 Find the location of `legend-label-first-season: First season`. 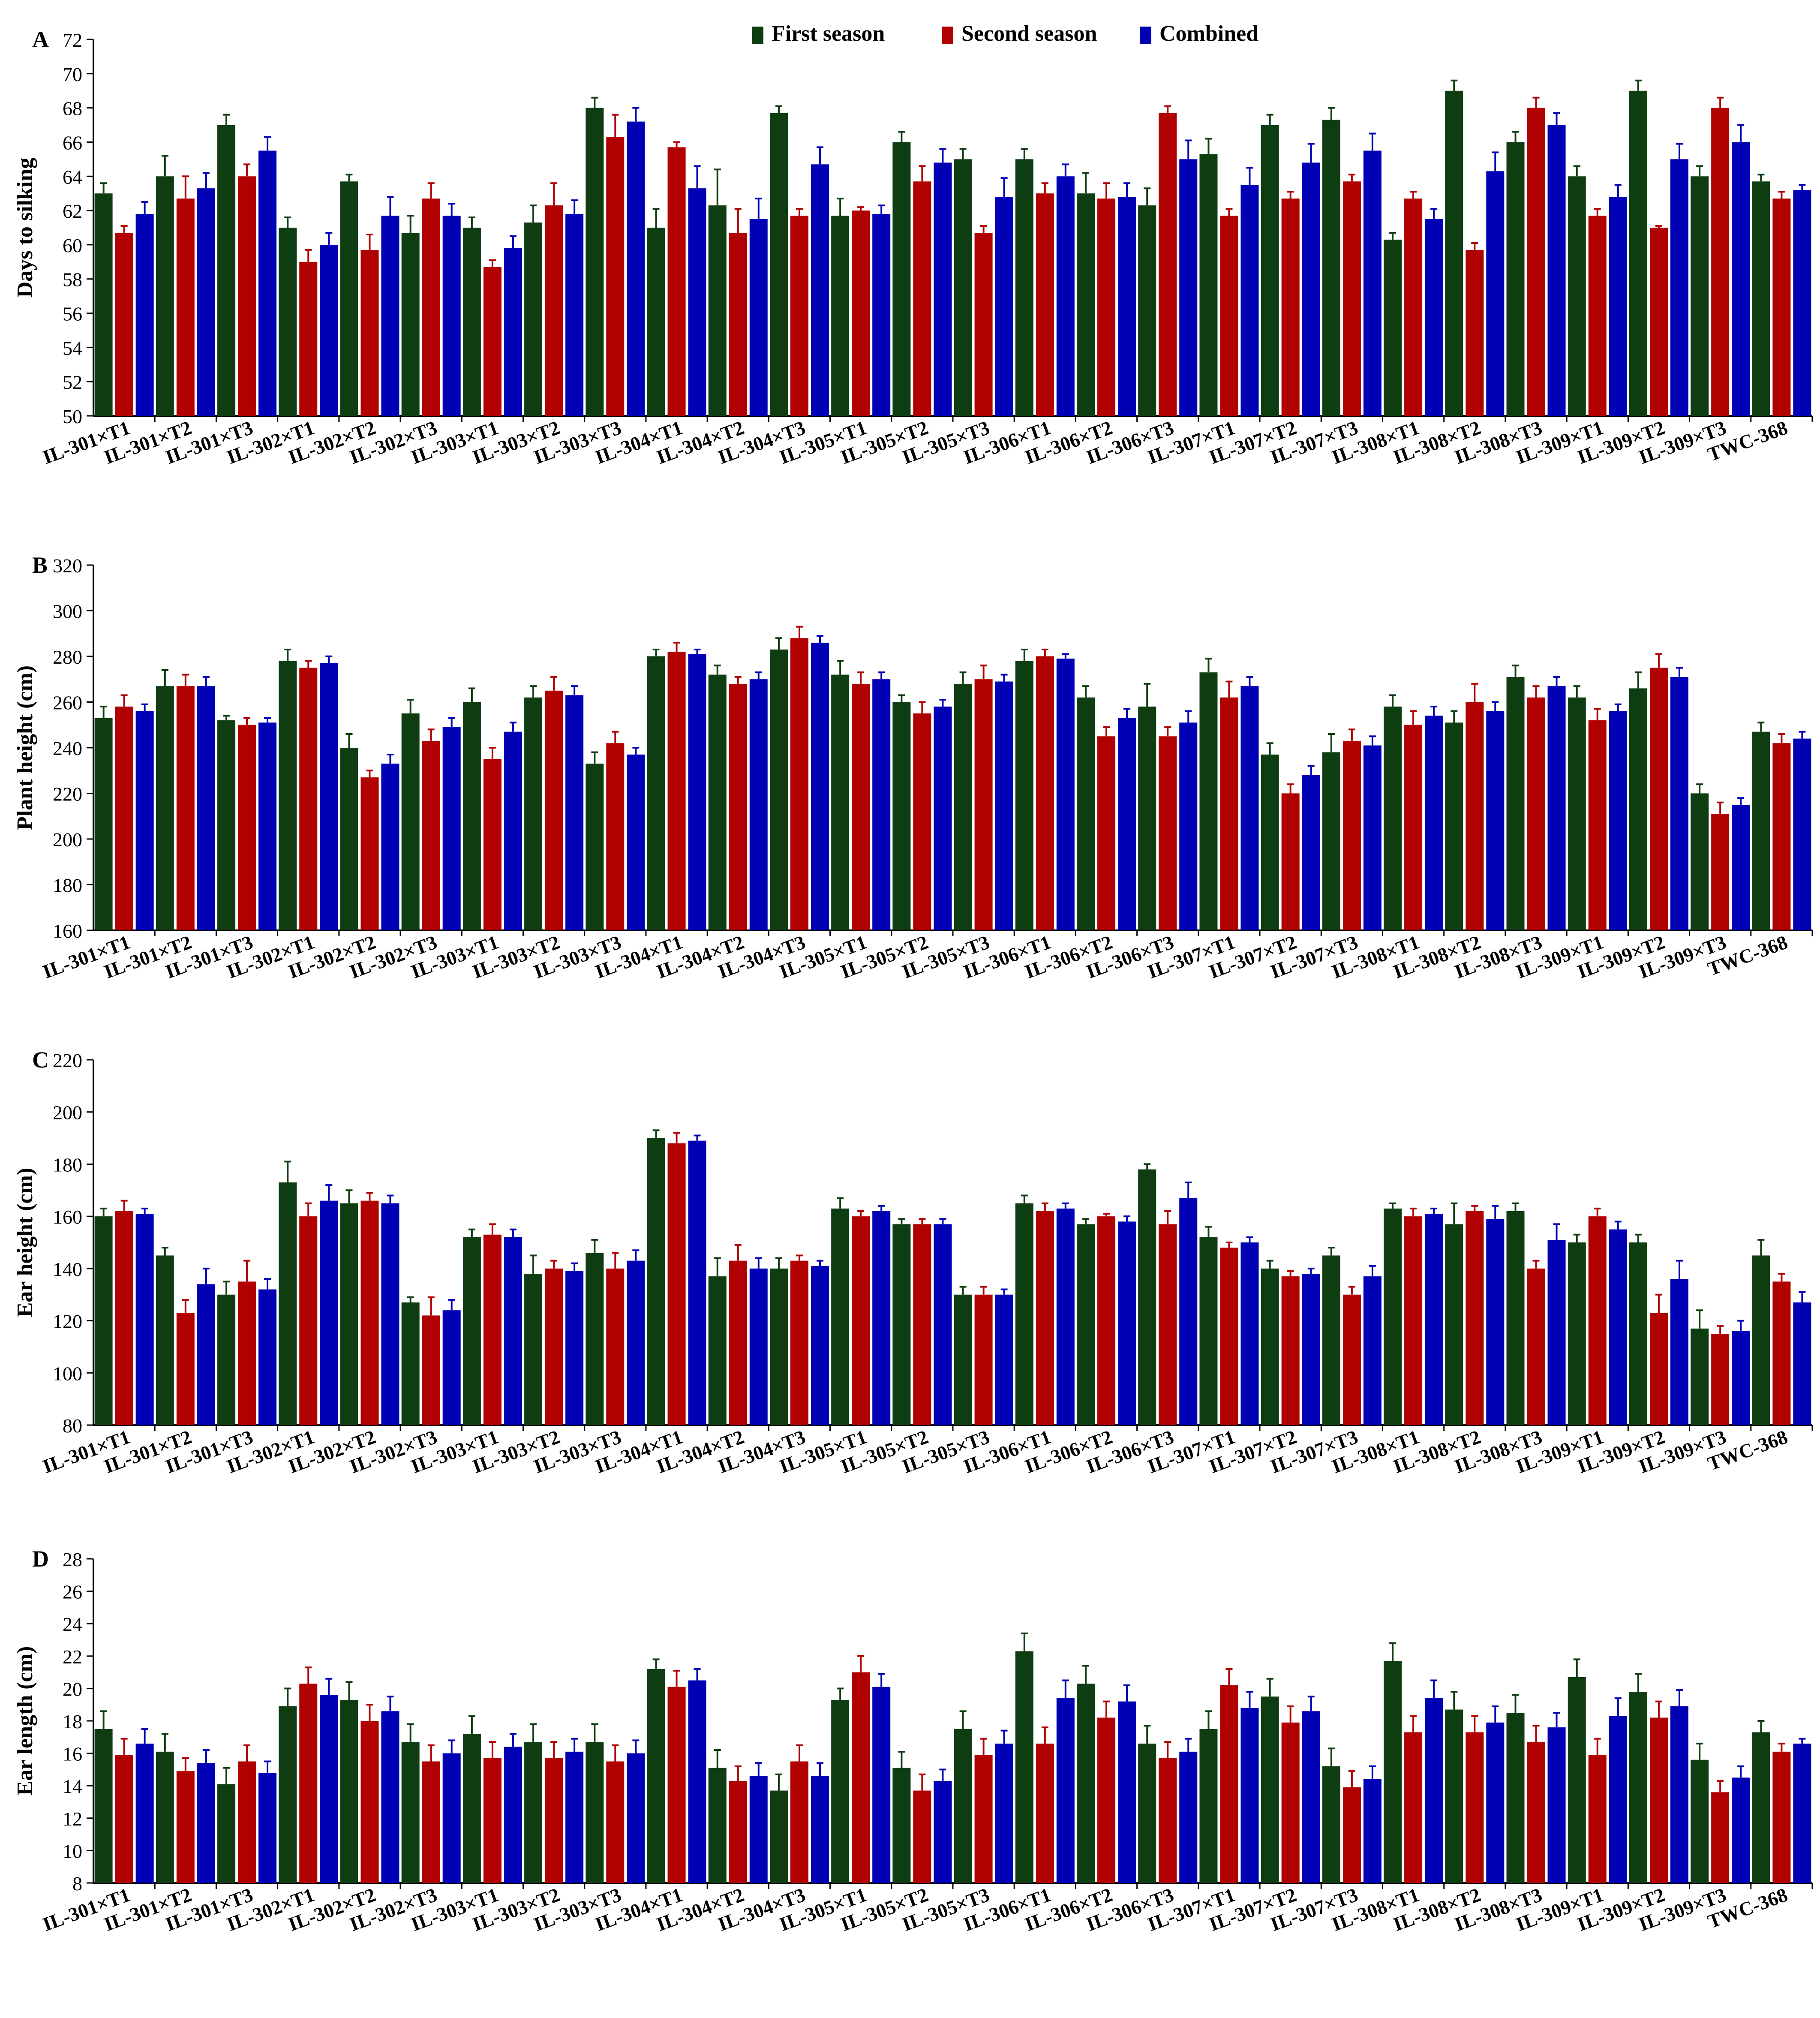

legend-label-first-season: First season is located at coordinates (829, 33).